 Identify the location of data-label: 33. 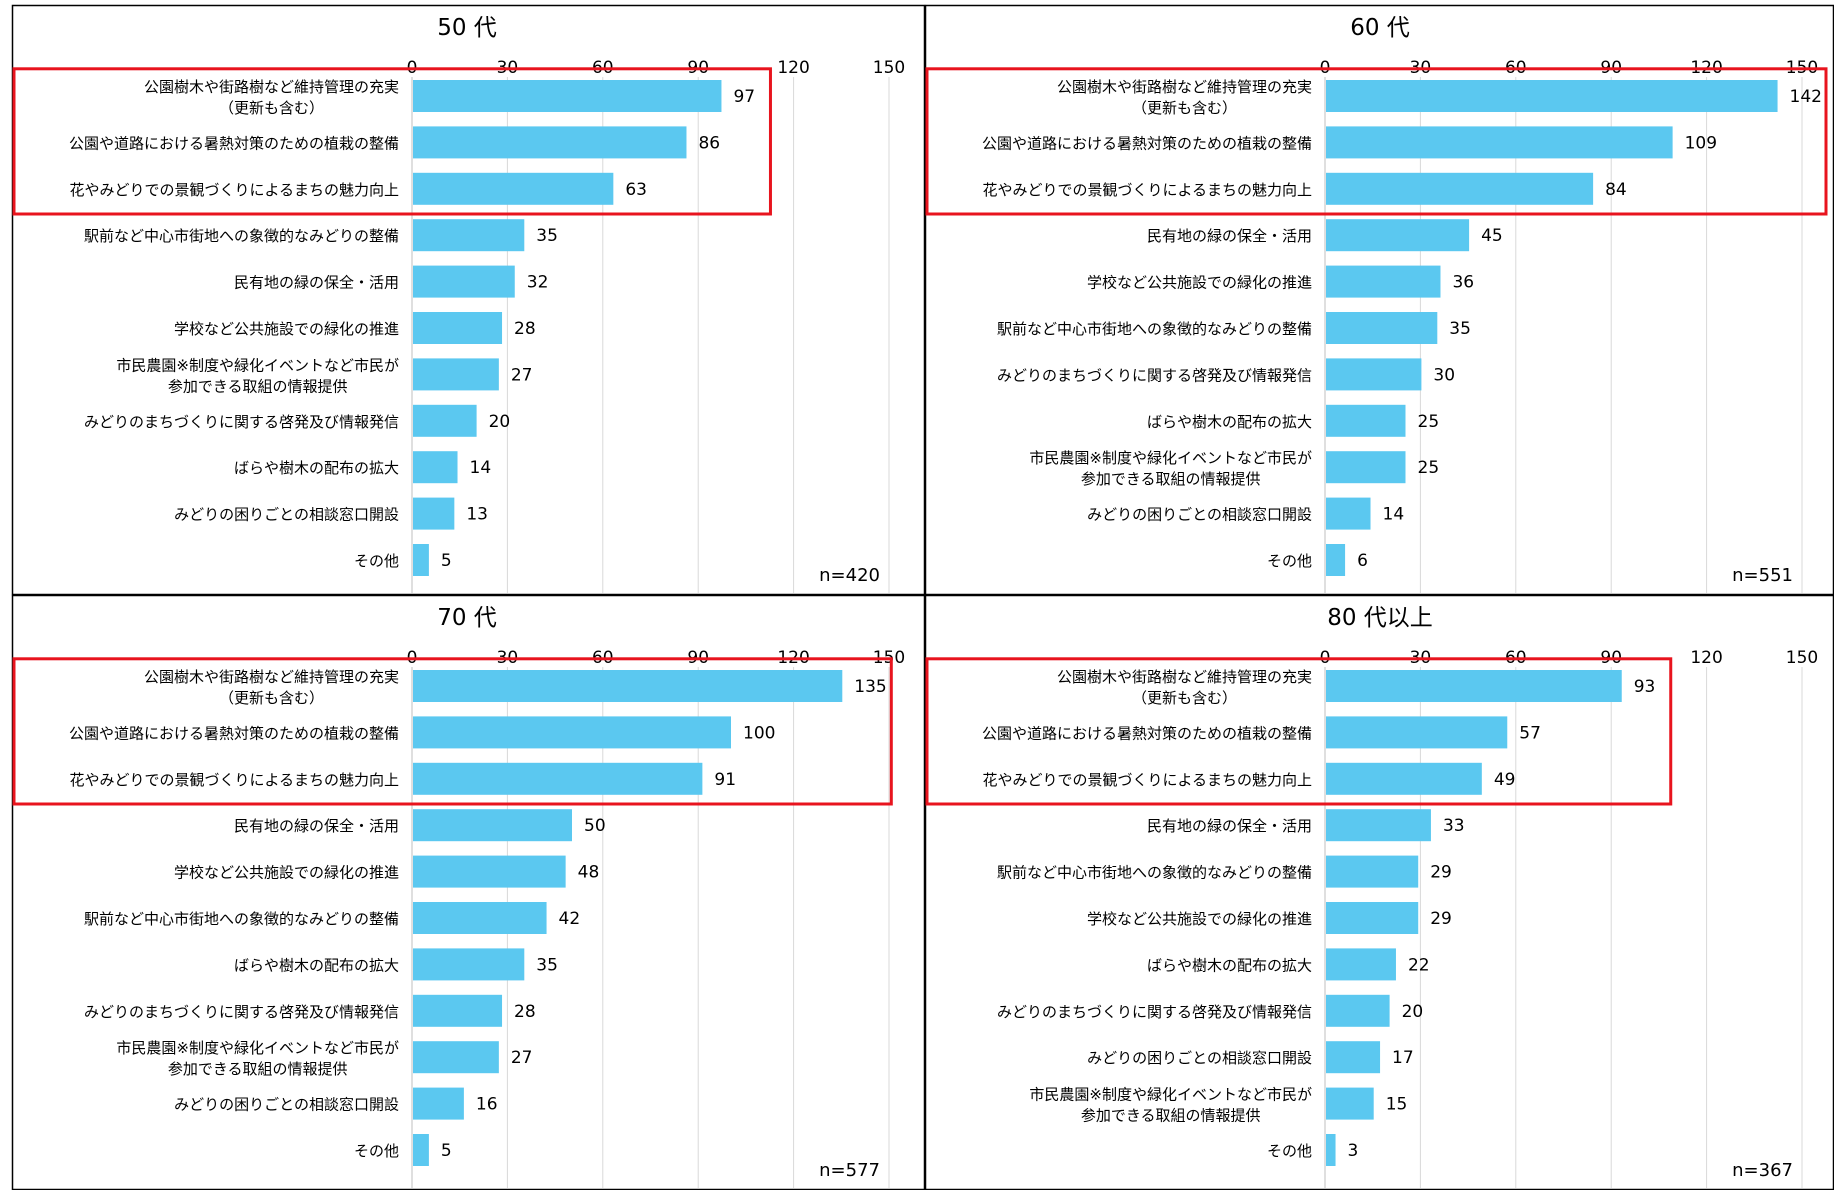
(1454, 826).